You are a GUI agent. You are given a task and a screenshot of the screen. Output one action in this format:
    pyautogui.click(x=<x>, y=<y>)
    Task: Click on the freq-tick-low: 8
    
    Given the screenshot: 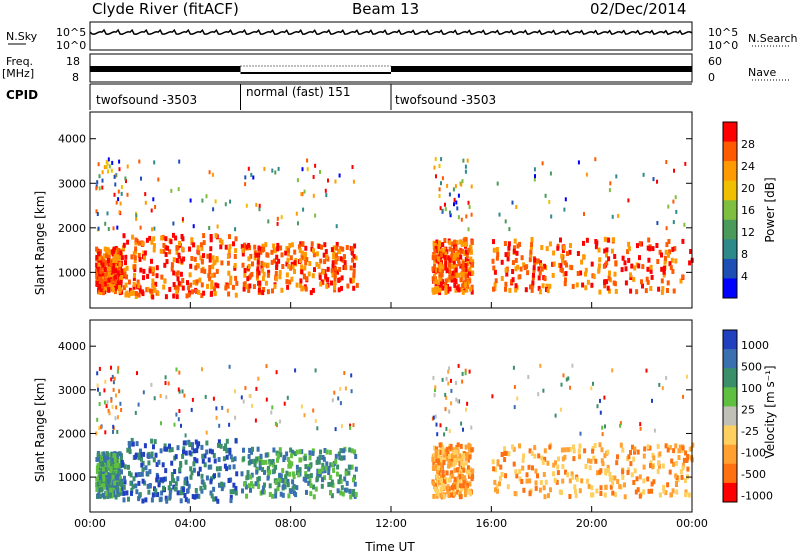 What is the action you would take?
    pyautogui.click(x=75, y=77)
    